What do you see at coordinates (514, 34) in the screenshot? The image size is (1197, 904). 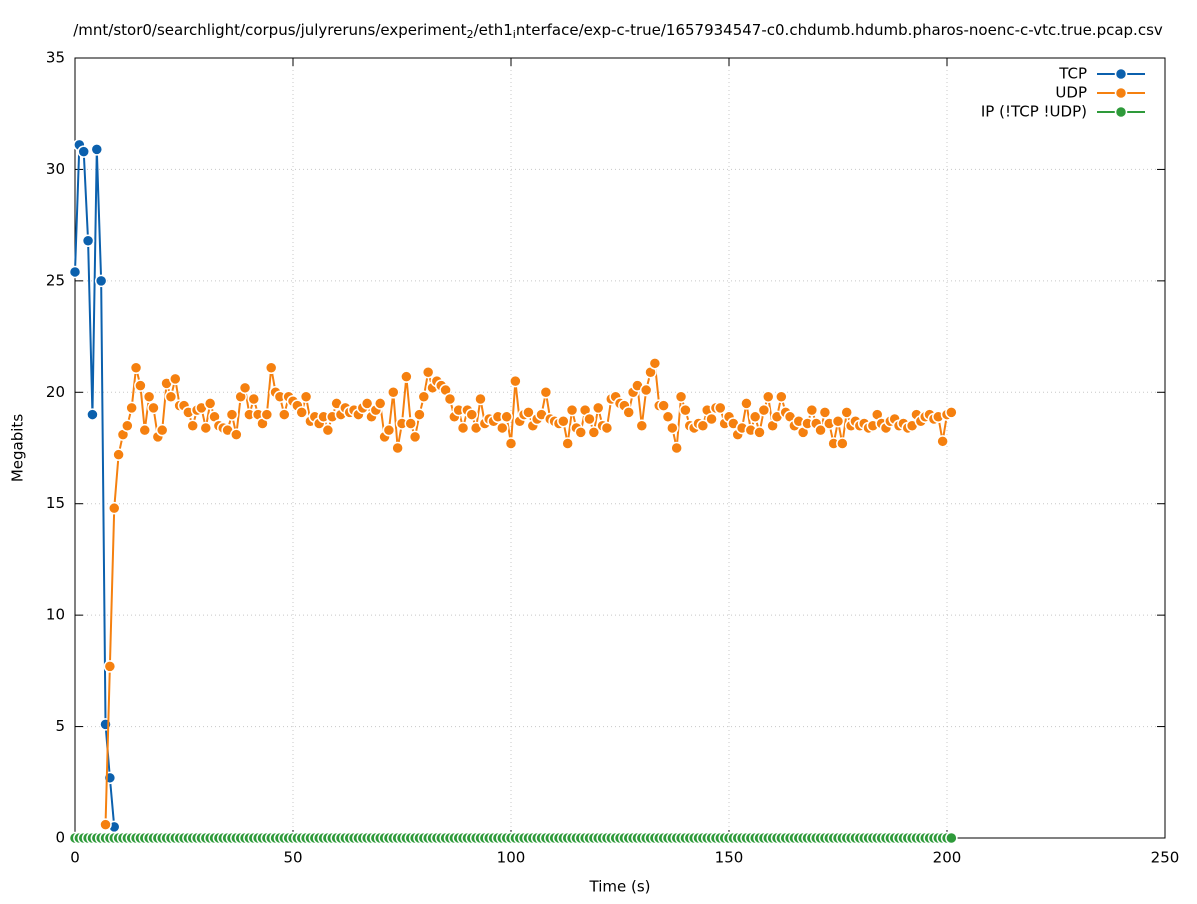 I see `title-part: i` at bounding box center [514, 34].